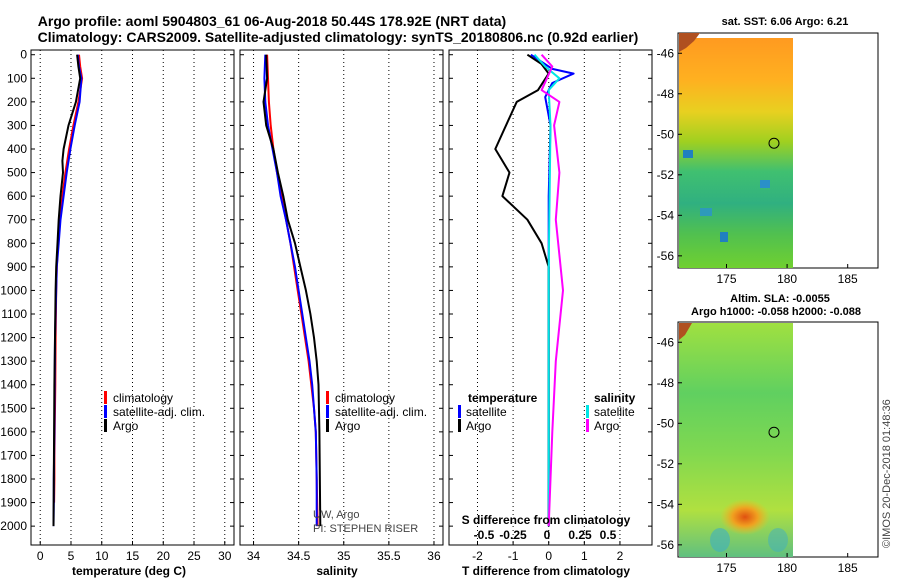  Describe the element at coordinates (546, 571) in the screenshot. I see `difference-xlabel: T difference from climatology` at that location.